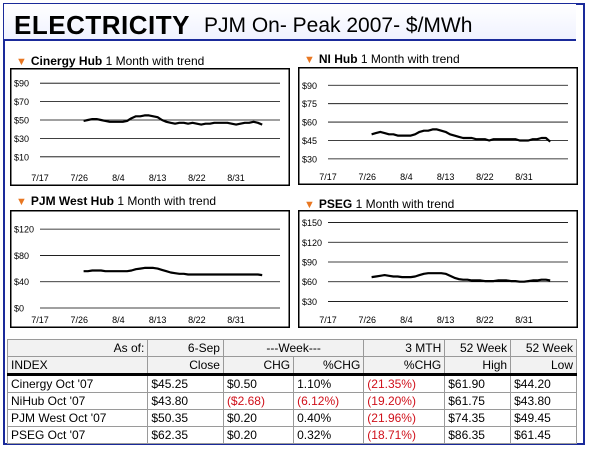 Image resolution: width=590 pixels, height=450 pixels. What do you see at coordinates (338, 25) in the screenshot?
I see `page-subtitle: PJM On- Peak 2007- $/MWh` at bounding box center [338, 25].